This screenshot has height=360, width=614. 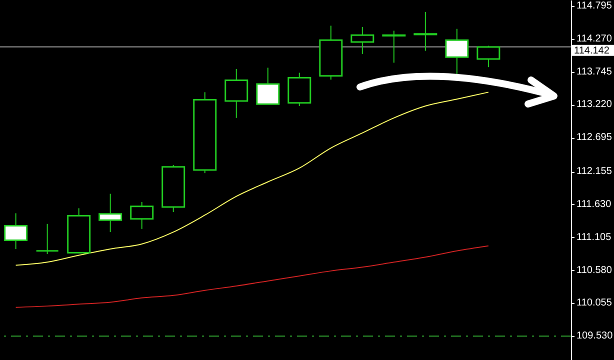 I want to click on y-tick-label: 111.105, so click(x=594, y=237).